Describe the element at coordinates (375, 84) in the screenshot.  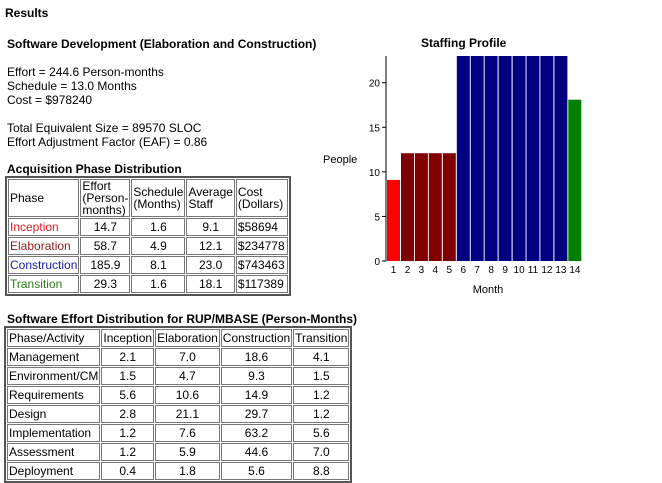
I see `y-tick-label: 20` at that location.